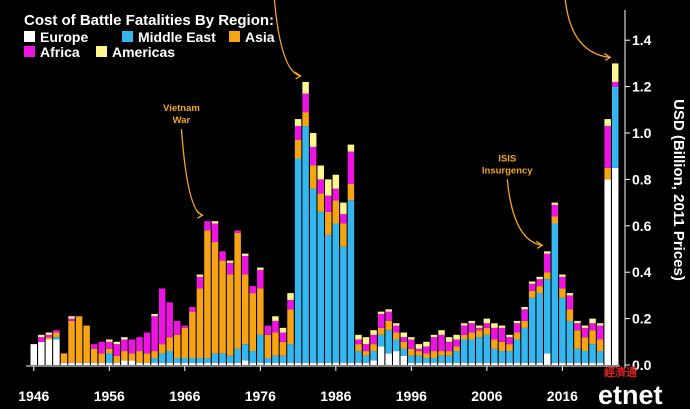  Describe the element at coordinates (200, 363) in the screenshot. I see `bar-europe-1968` at that location.